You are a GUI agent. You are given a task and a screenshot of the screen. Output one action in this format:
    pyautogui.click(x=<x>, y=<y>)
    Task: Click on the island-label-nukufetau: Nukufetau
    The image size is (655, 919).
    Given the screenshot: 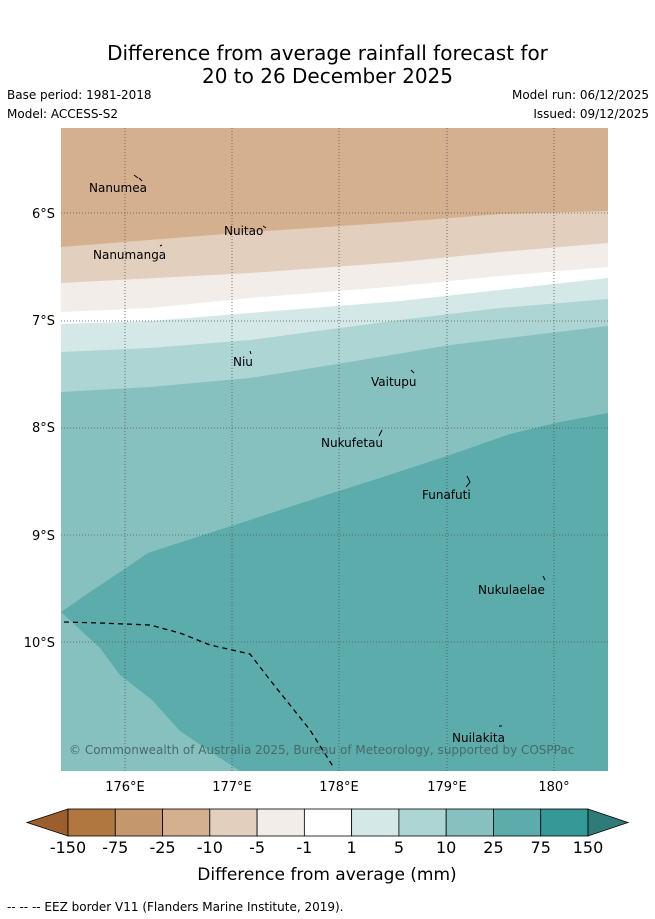 What is the action you would take?
    pyautogui.click(x=352, y=443)
    